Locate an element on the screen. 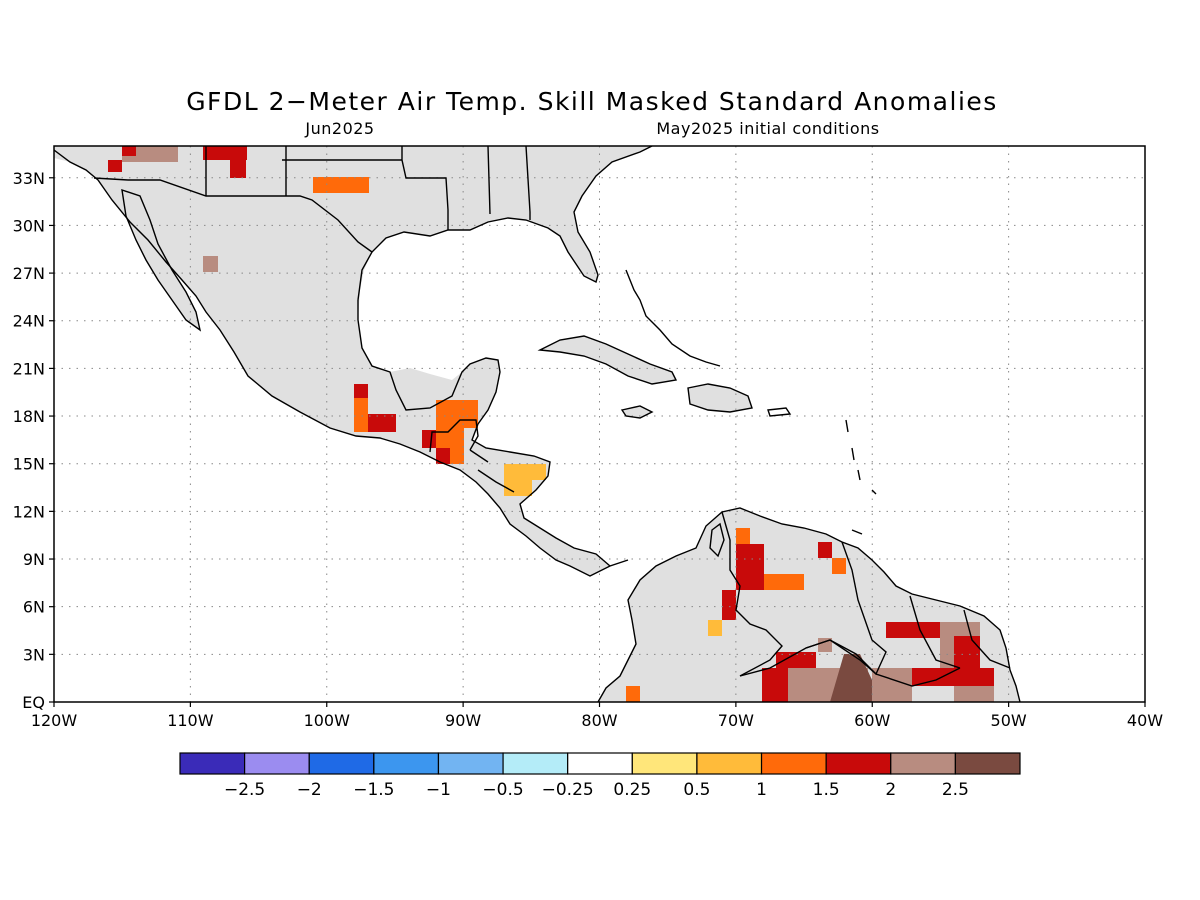  lon-tick-label: 120W is located at coordinates (54, 720).